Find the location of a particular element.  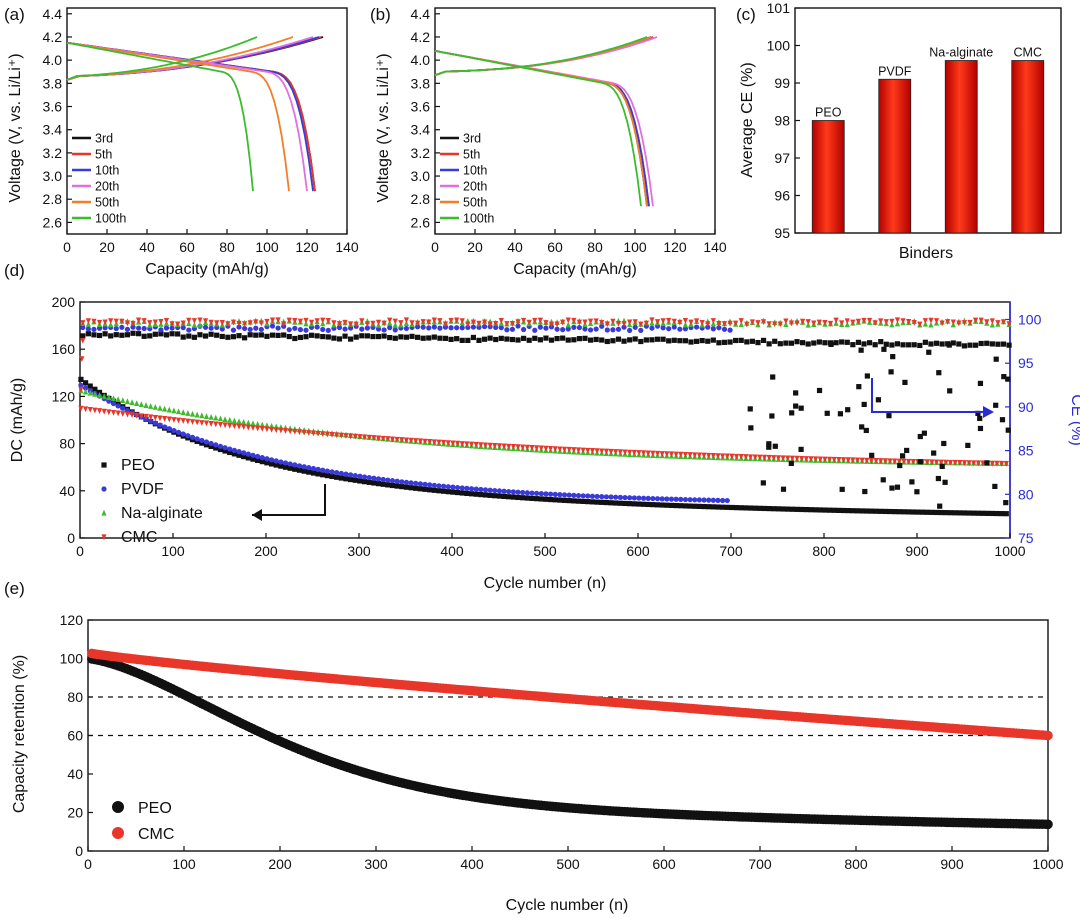

x-tick-label: 40 is located at coordinates (515, 247).